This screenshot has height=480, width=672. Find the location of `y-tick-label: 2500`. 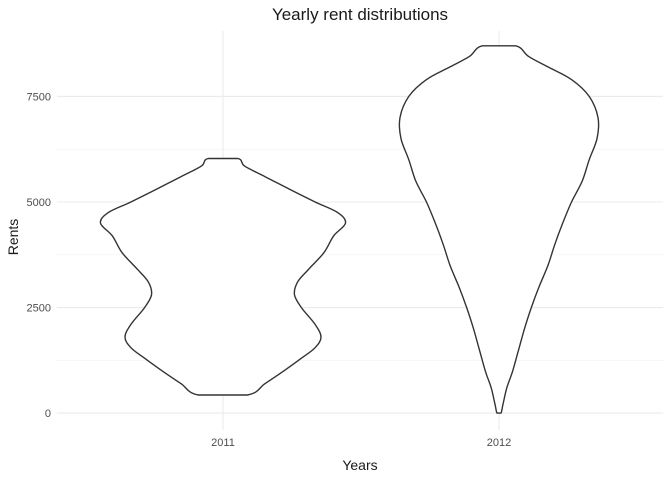

y-tick-label: 2500 is located at coordinates (39, 309).